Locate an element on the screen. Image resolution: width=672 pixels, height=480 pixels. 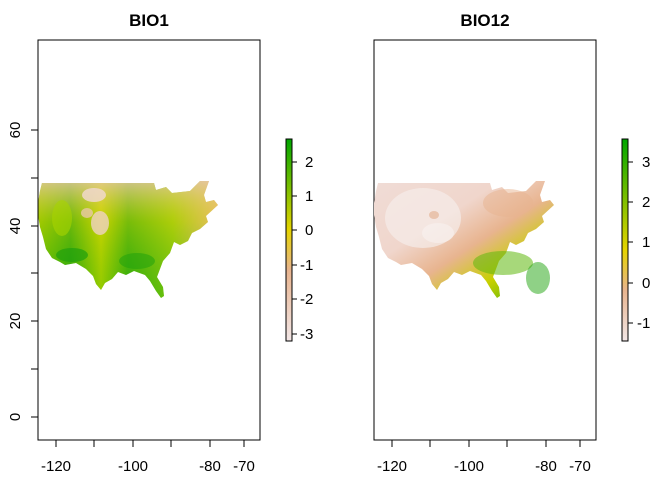
y-tick-label: 40 is located at coordinates (15, 226).